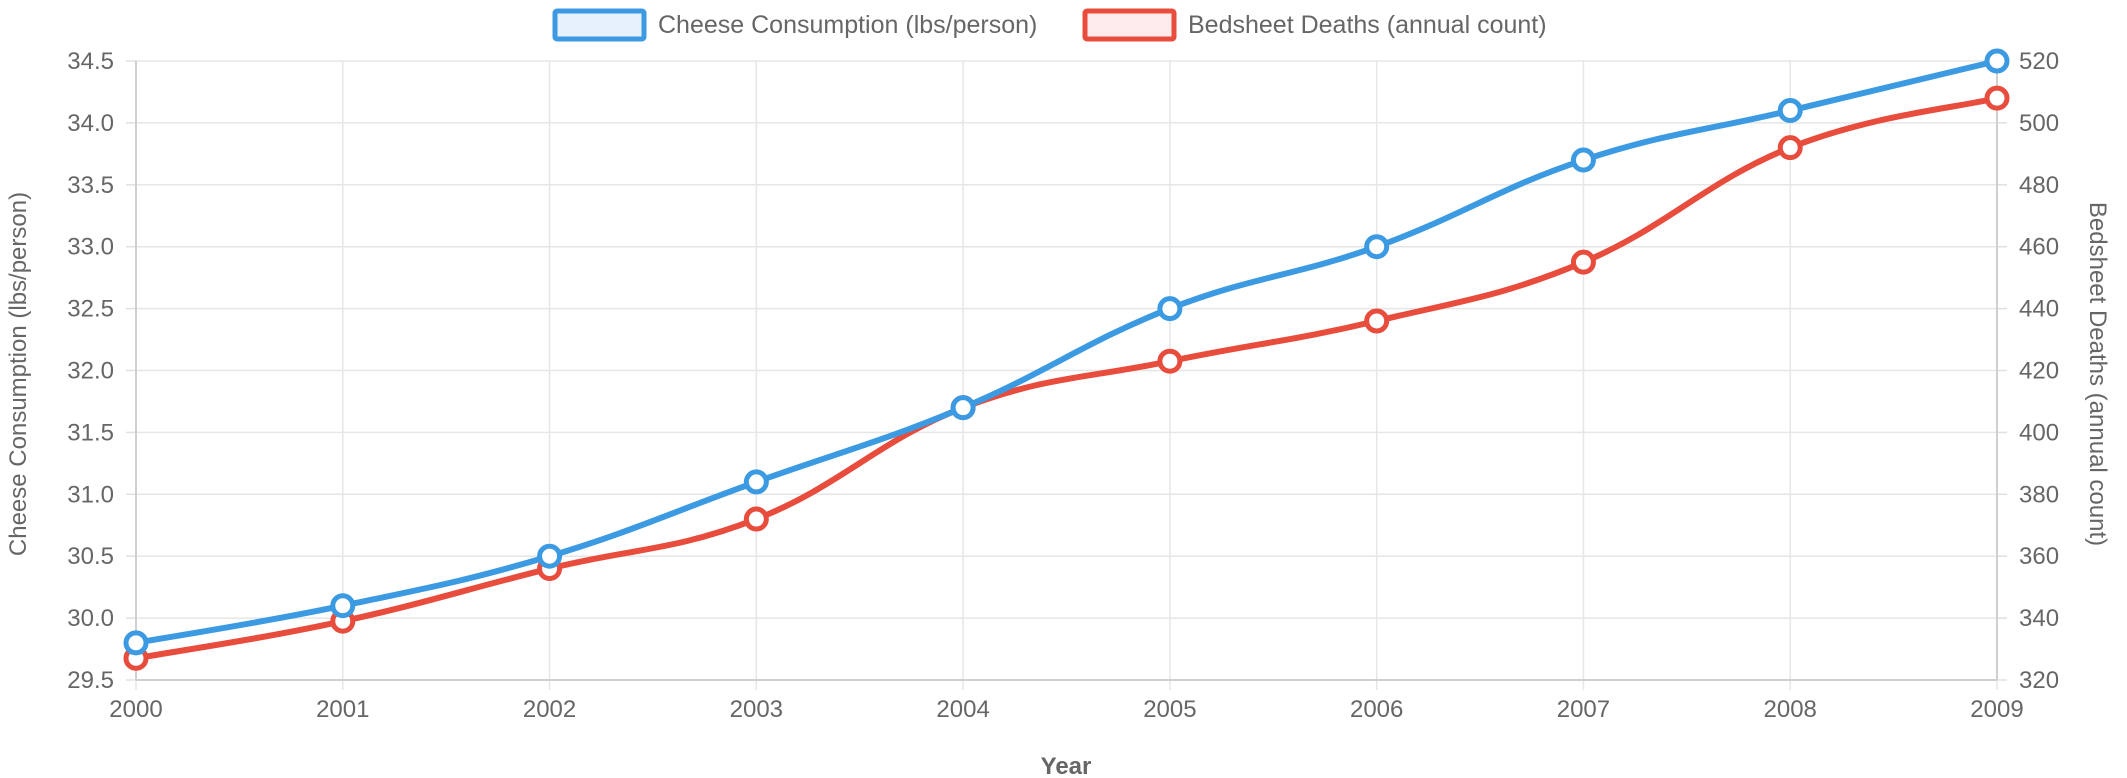 The height and width of the screenshot is (778, 2127). Describe the element at coordinates (90, 494) in the screenshot. I see `y-left-tick-label: 31.0` at that location.